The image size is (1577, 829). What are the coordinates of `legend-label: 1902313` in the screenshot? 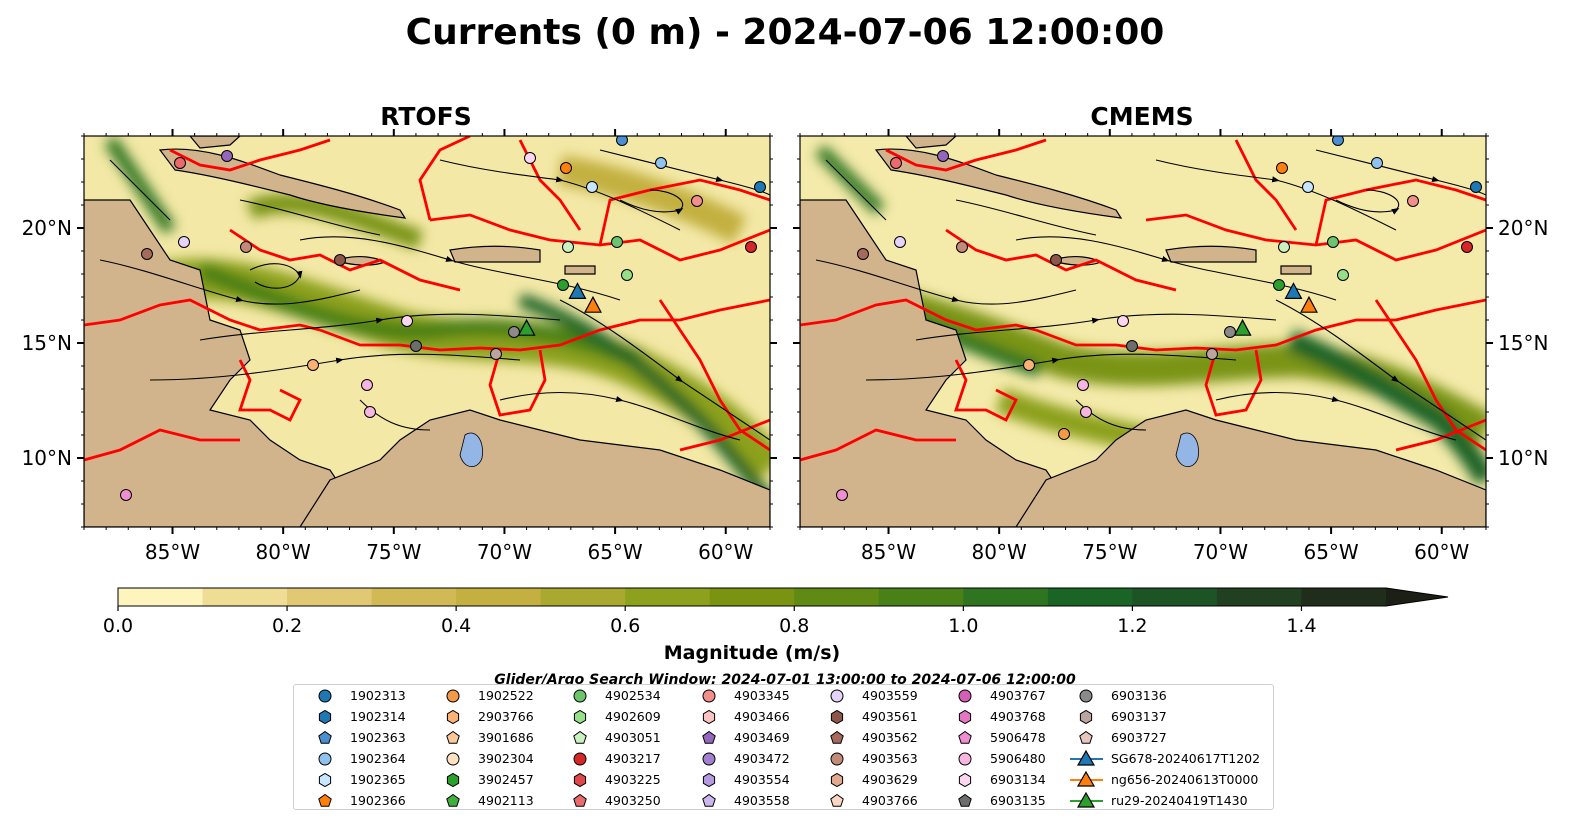 It's located at (378, 695).